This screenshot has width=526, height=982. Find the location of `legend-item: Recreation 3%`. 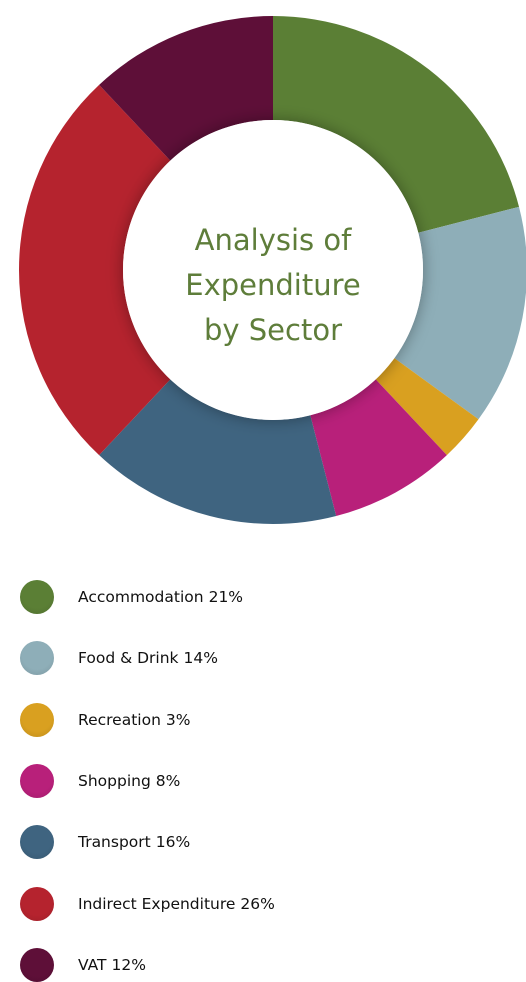

legend-item: Recreation 3% is located at coordinates (105, 719).